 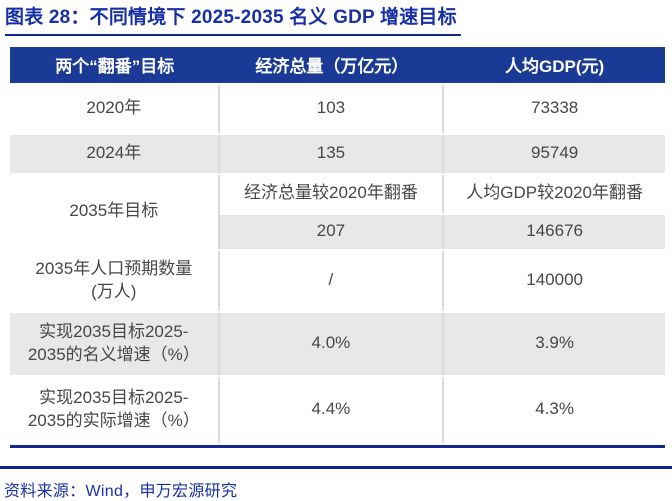 I want to click on table-row-2035-population: 2035年人口预期数量 (万人) / 140000, so click(x=337, y=280).